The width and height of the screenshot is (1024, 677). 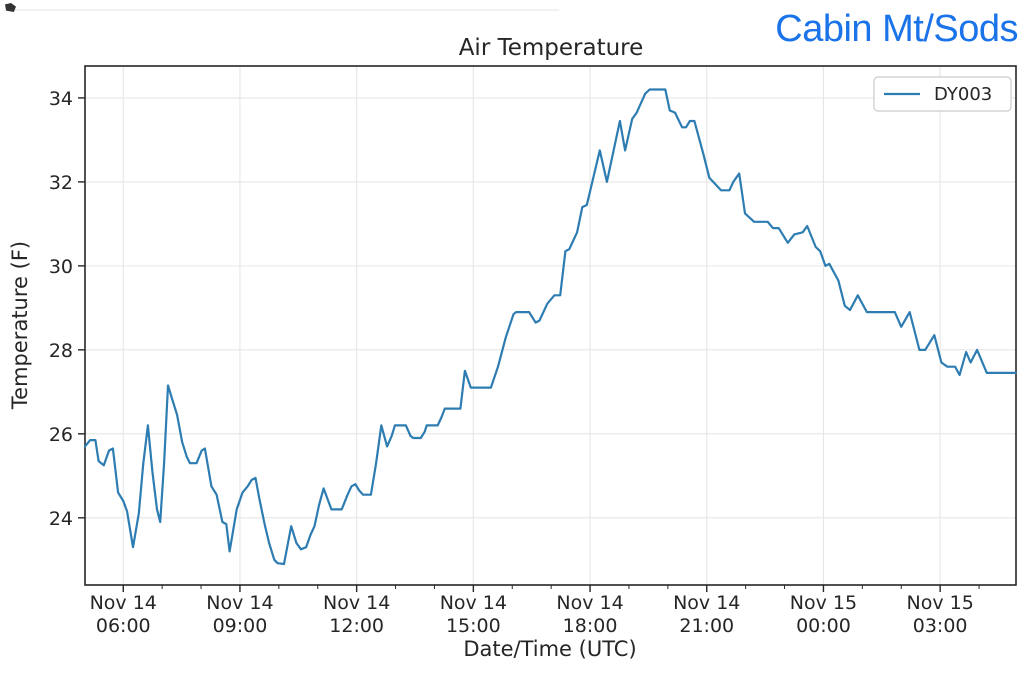 I want to click on x-tick-label: 15:00, so click(x=473, y=626).